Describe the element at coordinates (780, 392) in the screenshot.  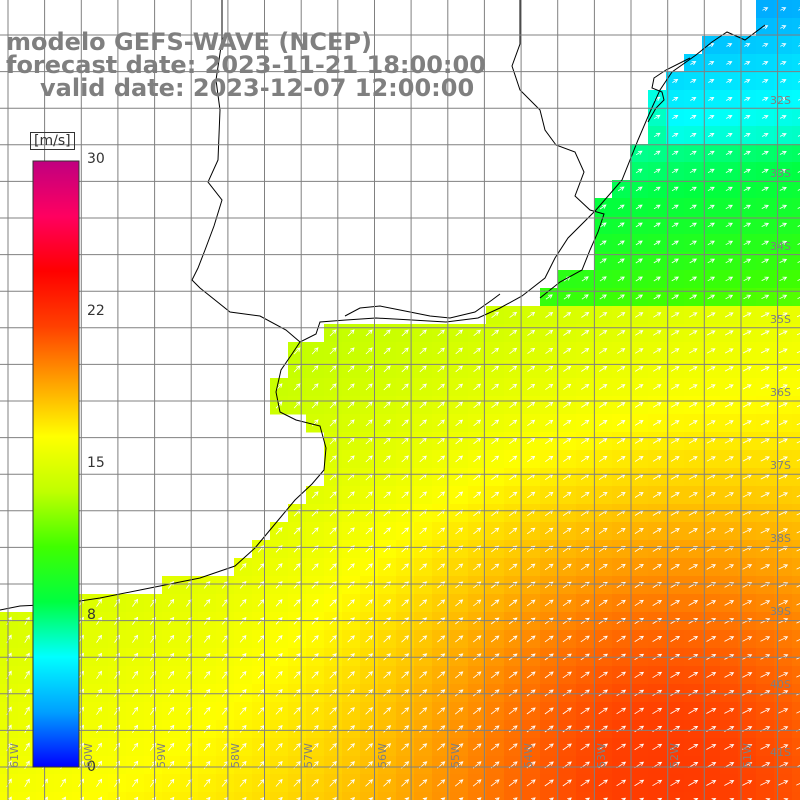
I see `lat-label: 36S` at that location.